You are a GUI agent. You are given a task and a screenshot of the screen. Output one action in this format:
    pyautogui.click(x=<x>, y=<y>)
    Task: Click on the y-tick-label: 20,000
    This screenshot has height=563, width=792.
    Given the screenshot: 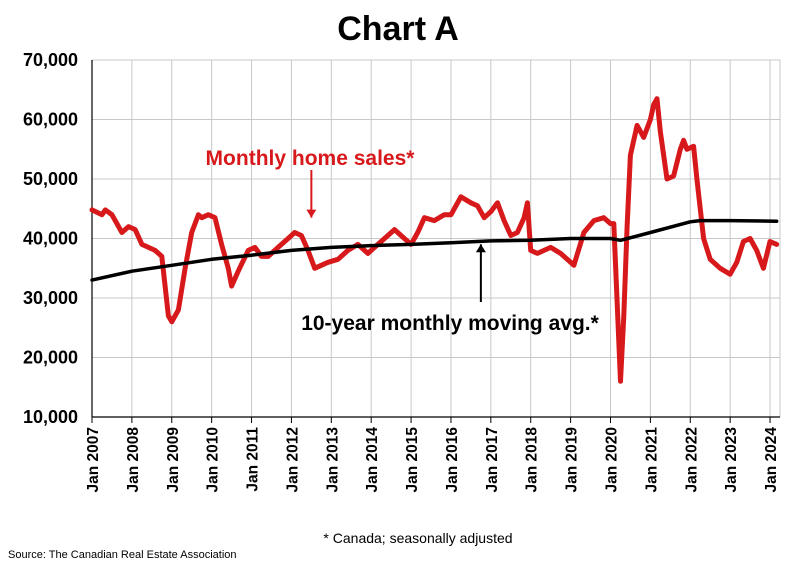 What is the action you would take?
    pyautogui.click(x=50, y=358)
    